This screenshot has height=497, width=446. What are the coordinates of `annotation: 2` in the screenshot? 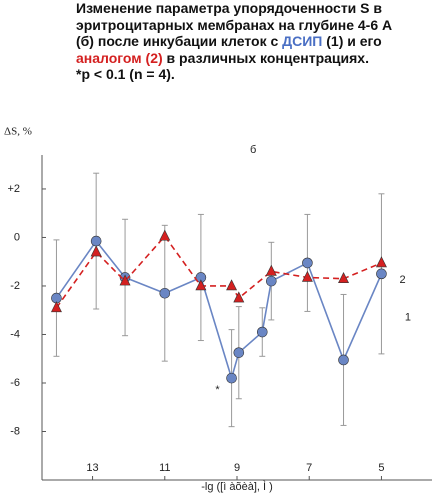 It's located at (403, 280).